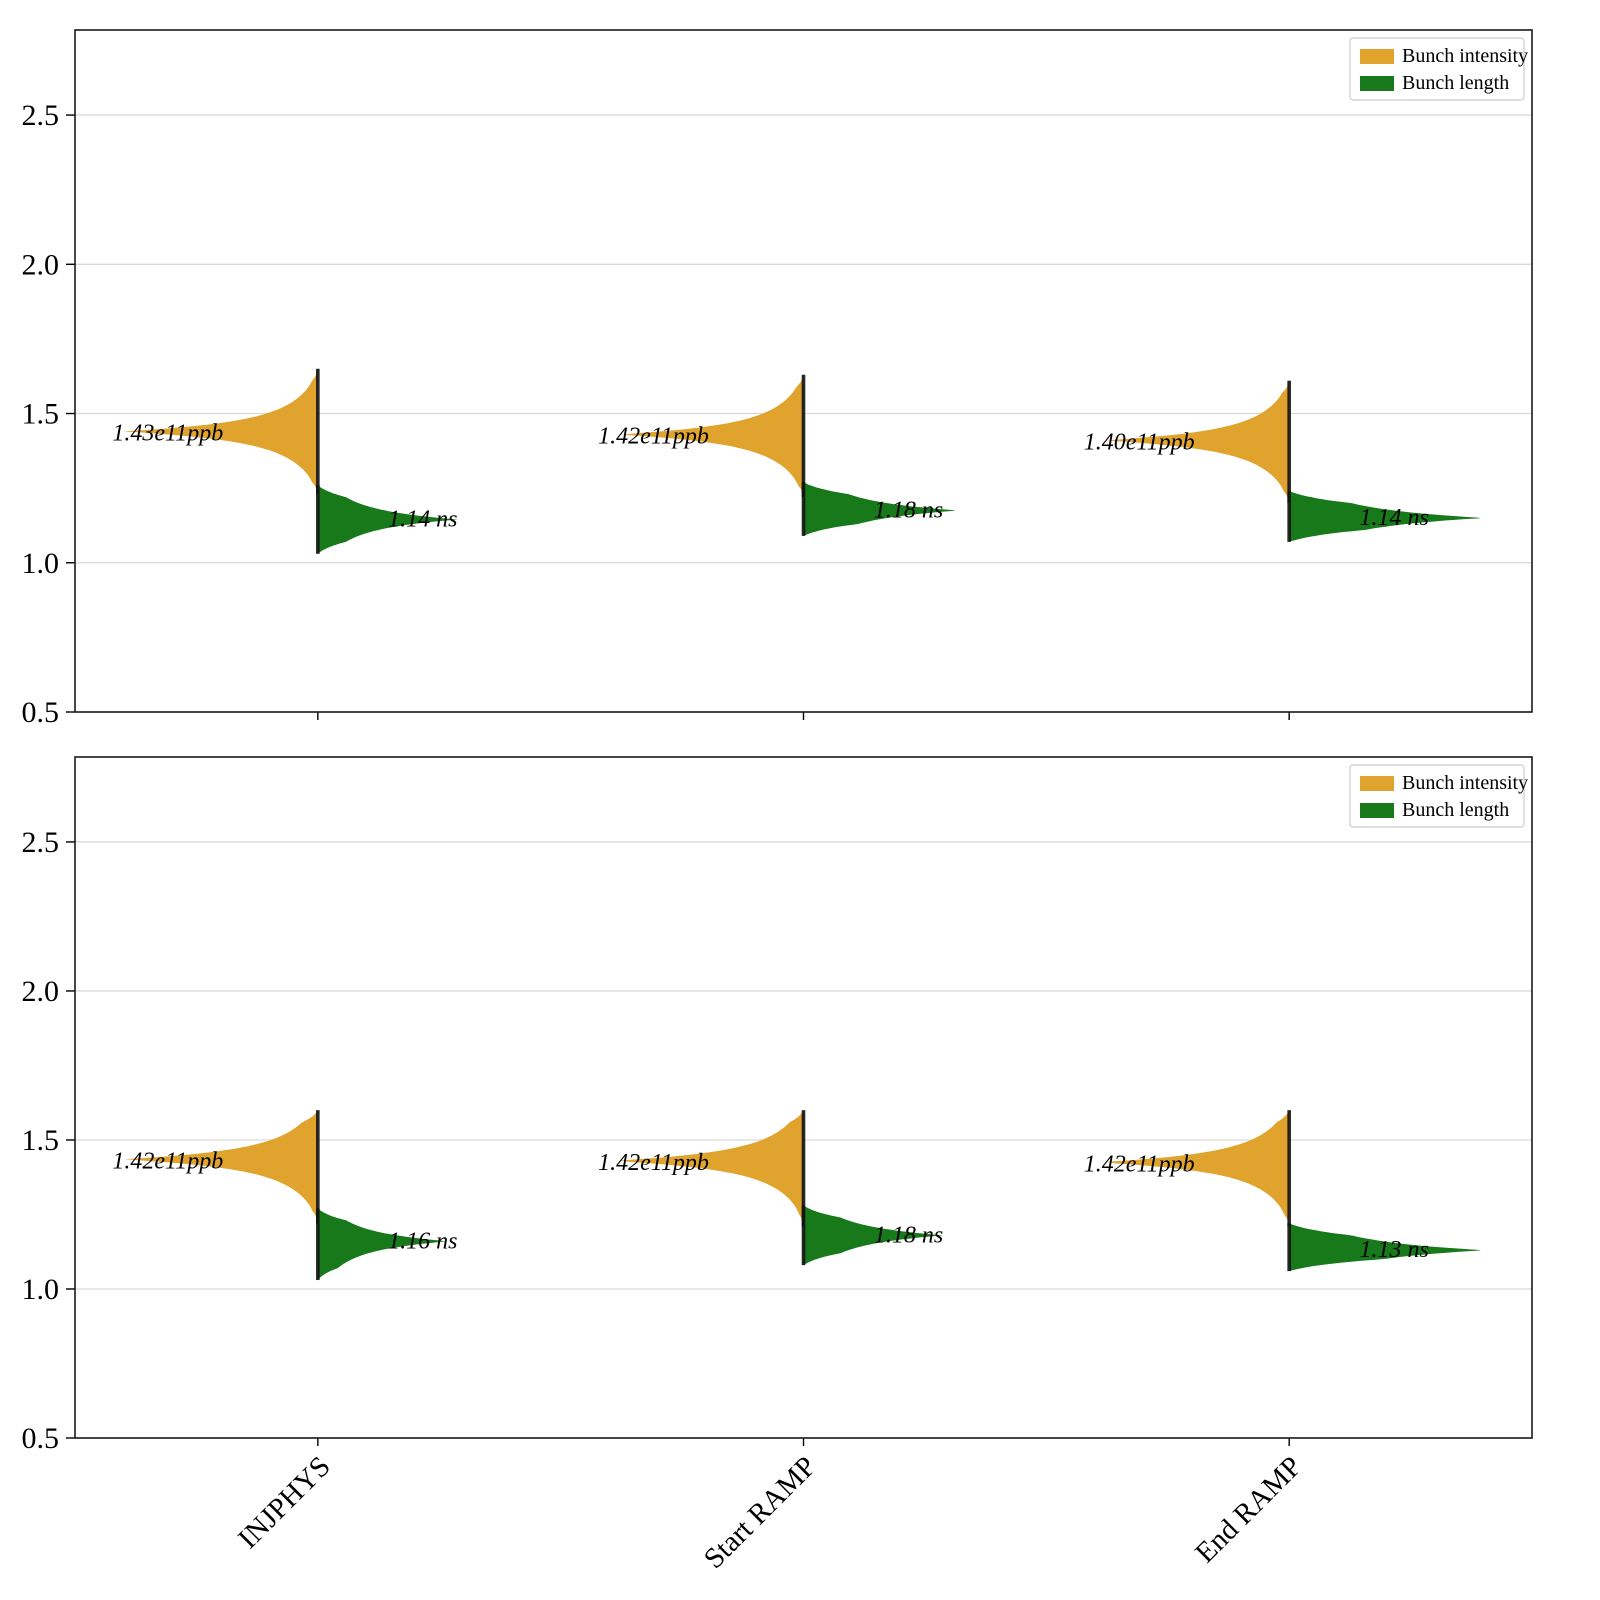 The height and width of the screenshot is (1600, 1600). What do you see at coordinates (1139, 442) in the screenshot?
I see `value-annotation: 1.40e11ppb` at bounding box center [1139, 442].